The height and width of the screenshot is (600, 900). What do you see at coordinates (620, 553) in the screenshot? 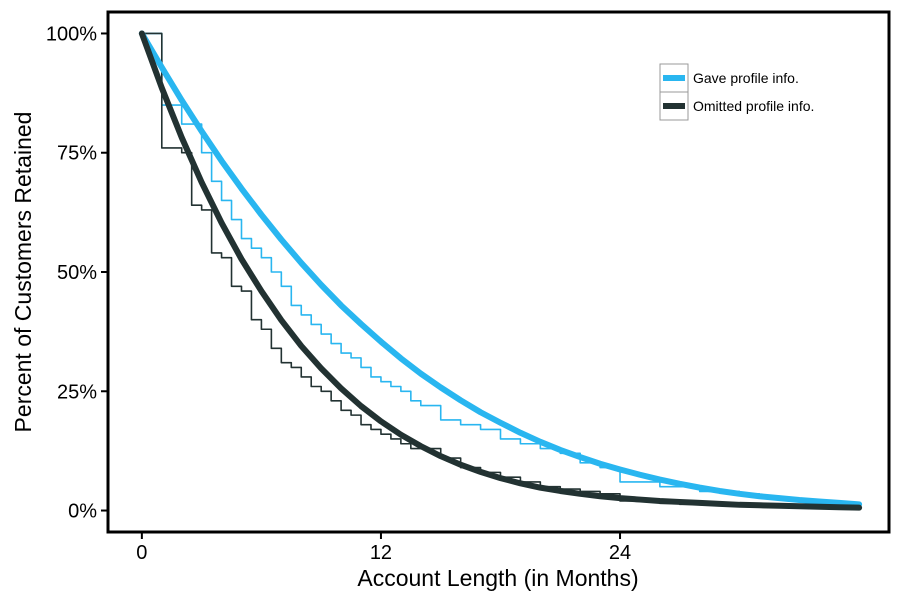
I see `x-tick-label: 24` at bounding box center [620, 553].